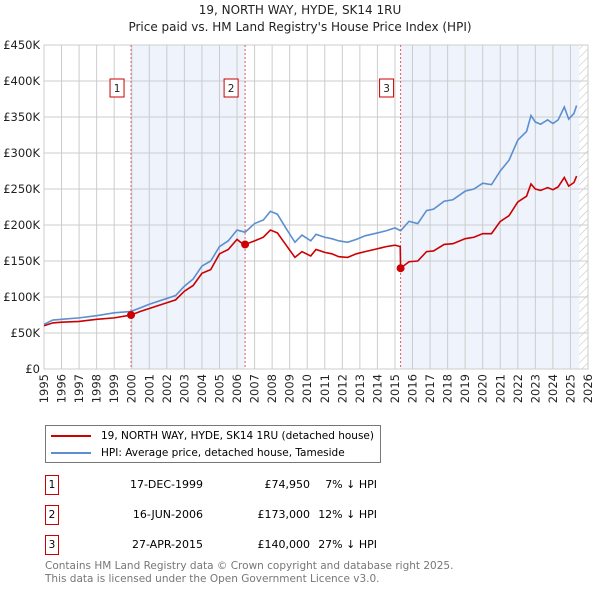  Describe the element at coordinates (325, 388) in the screenshot. I see `x-tick-label: 2011` at that location.